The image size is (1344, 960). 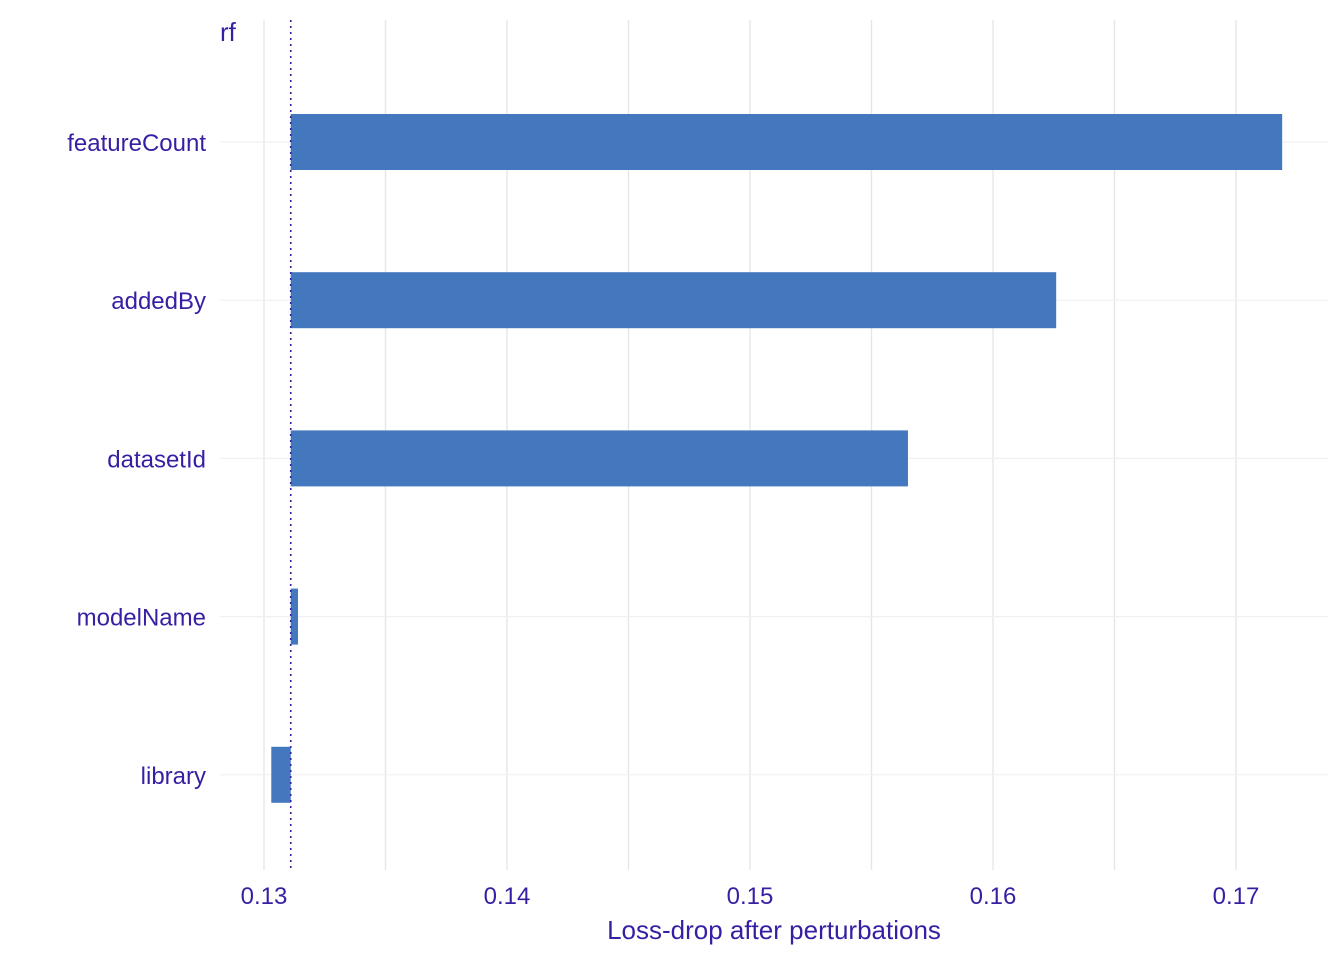 What do you see at coordinates (774, 930) in the screenshot?
I see `x-axis-label: Loss-drop after perturbations` at bounding box center [774, 930].